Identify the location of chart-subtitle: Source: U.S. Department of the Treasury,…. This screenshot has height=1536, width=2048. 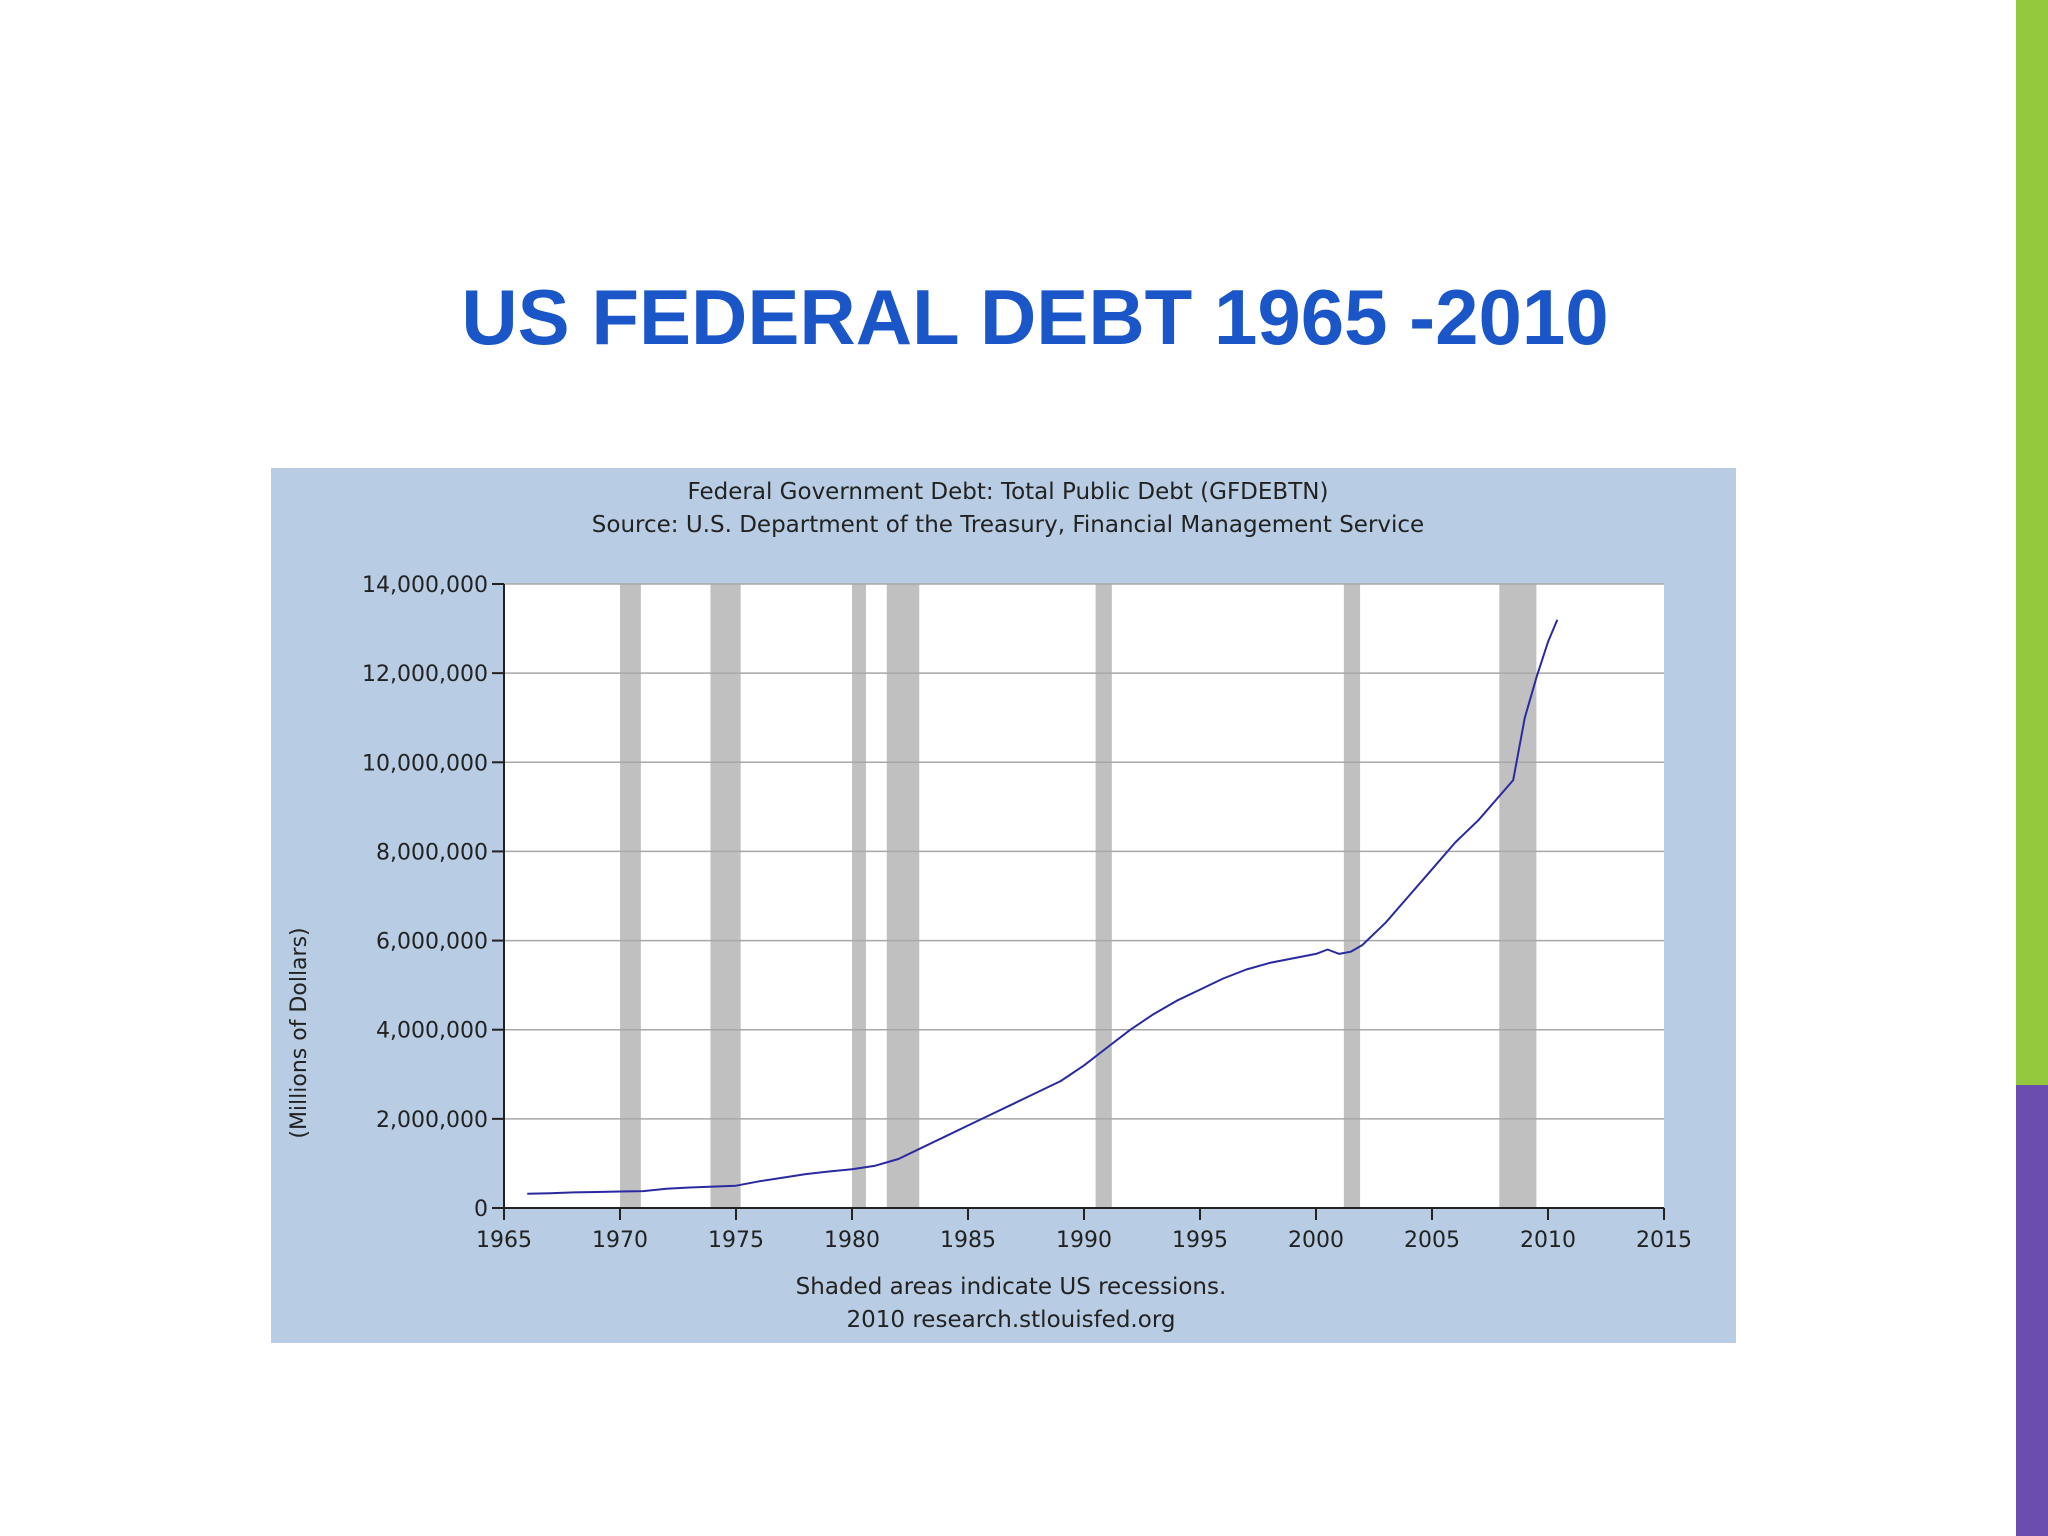
(1008, 525).